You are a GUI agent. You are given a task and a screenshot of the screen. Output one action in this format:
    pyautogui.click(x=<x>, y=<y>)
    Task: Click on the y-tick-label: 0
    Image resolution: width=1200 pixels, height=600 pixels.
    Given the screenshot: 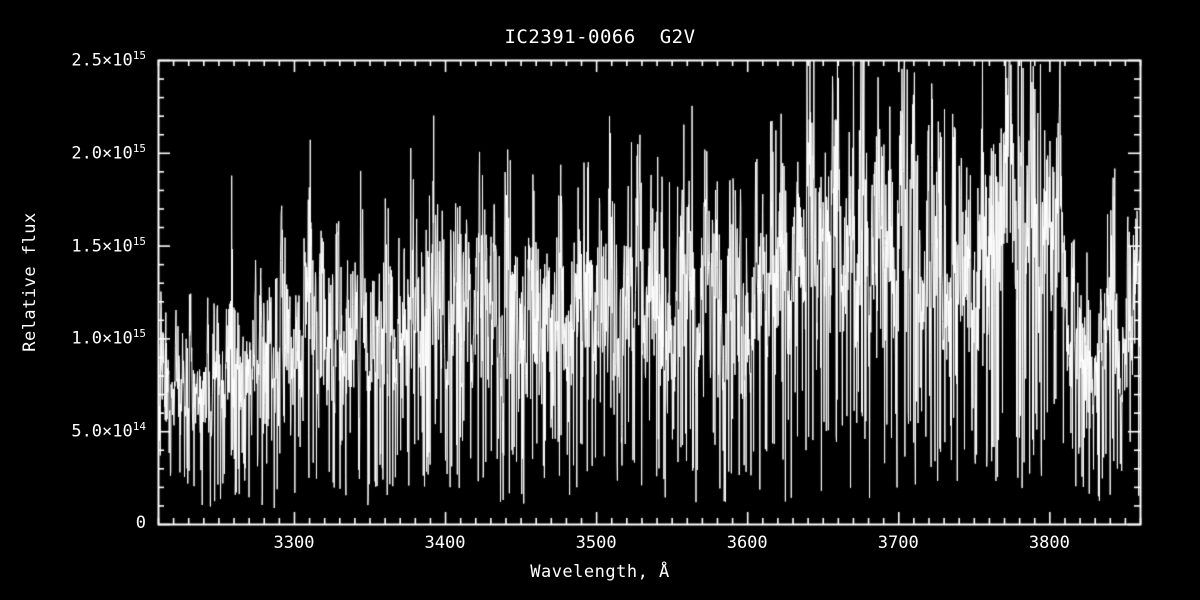 What is the action you would take?
    pyautogui.click(x=140, y=523)
    